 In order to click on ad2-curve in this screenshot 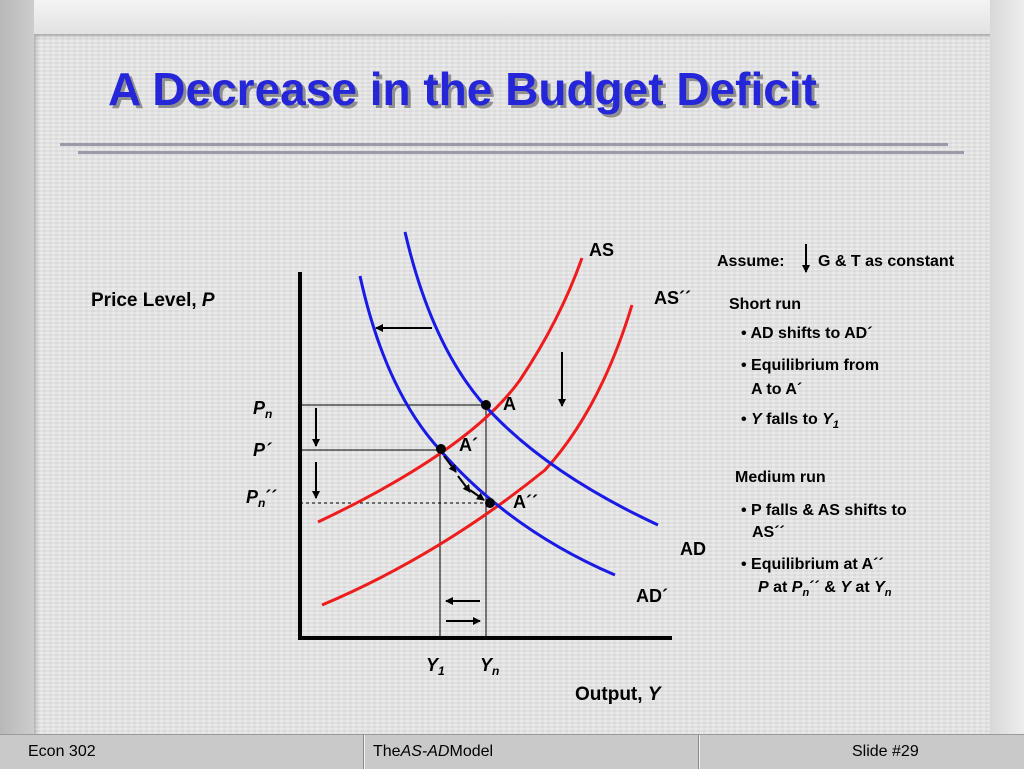, I will do `click(487, 426)`.